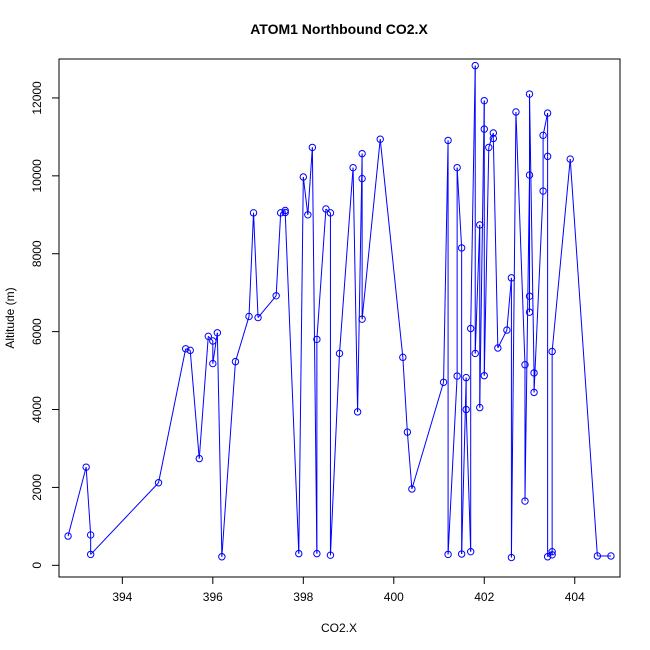 This screenshot has height=650, width=650. What do you see at coordinates (339, 29) in the screenshot?
I see `chart-title: ATOM1 Northbound CO2.X` at bounding box center [339, 29].